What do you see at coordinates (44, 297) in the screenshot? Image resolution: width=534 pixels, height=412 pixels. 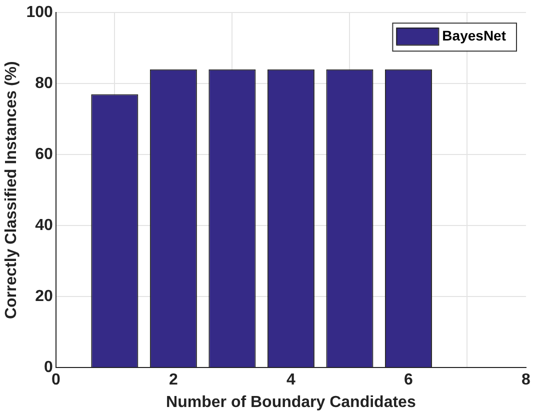 I see `y-tick-label: 20` at bounding box center [44, 297].